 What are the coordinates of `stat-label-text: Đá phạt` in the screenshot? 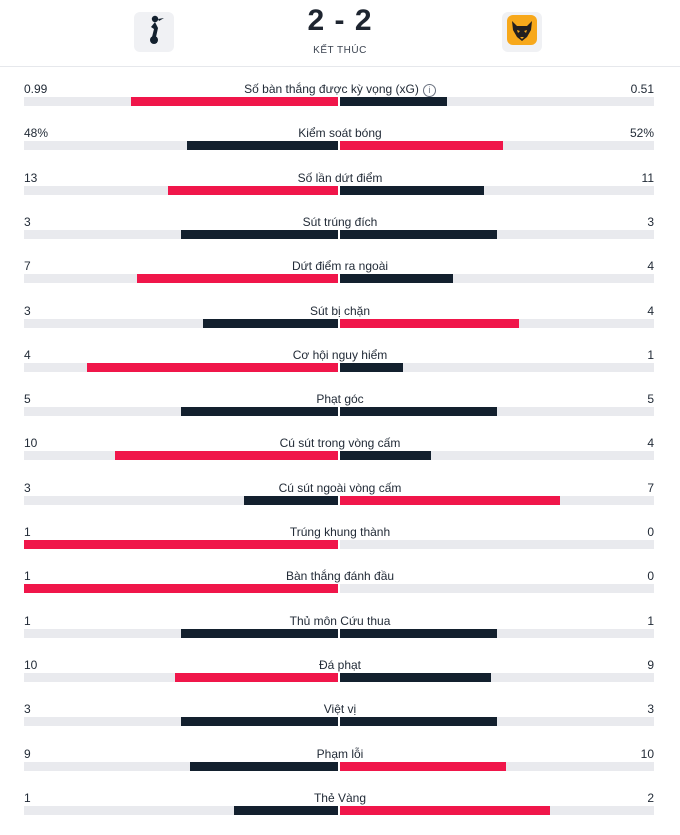 It's located at (340, 664).